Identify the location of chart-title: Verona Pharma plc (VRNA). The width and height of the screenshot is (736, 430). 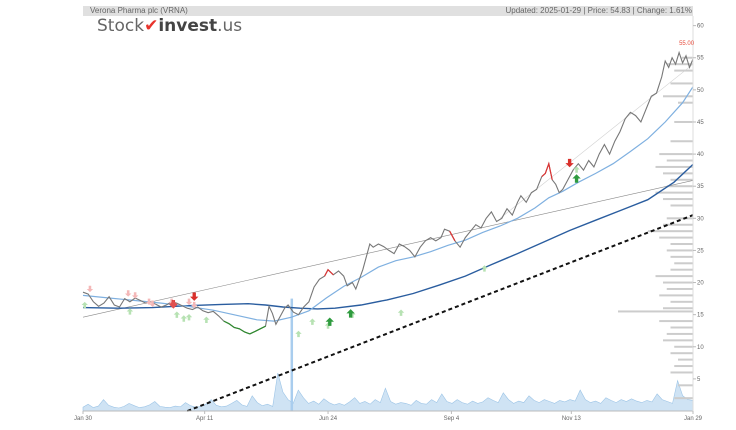
(139, 10).